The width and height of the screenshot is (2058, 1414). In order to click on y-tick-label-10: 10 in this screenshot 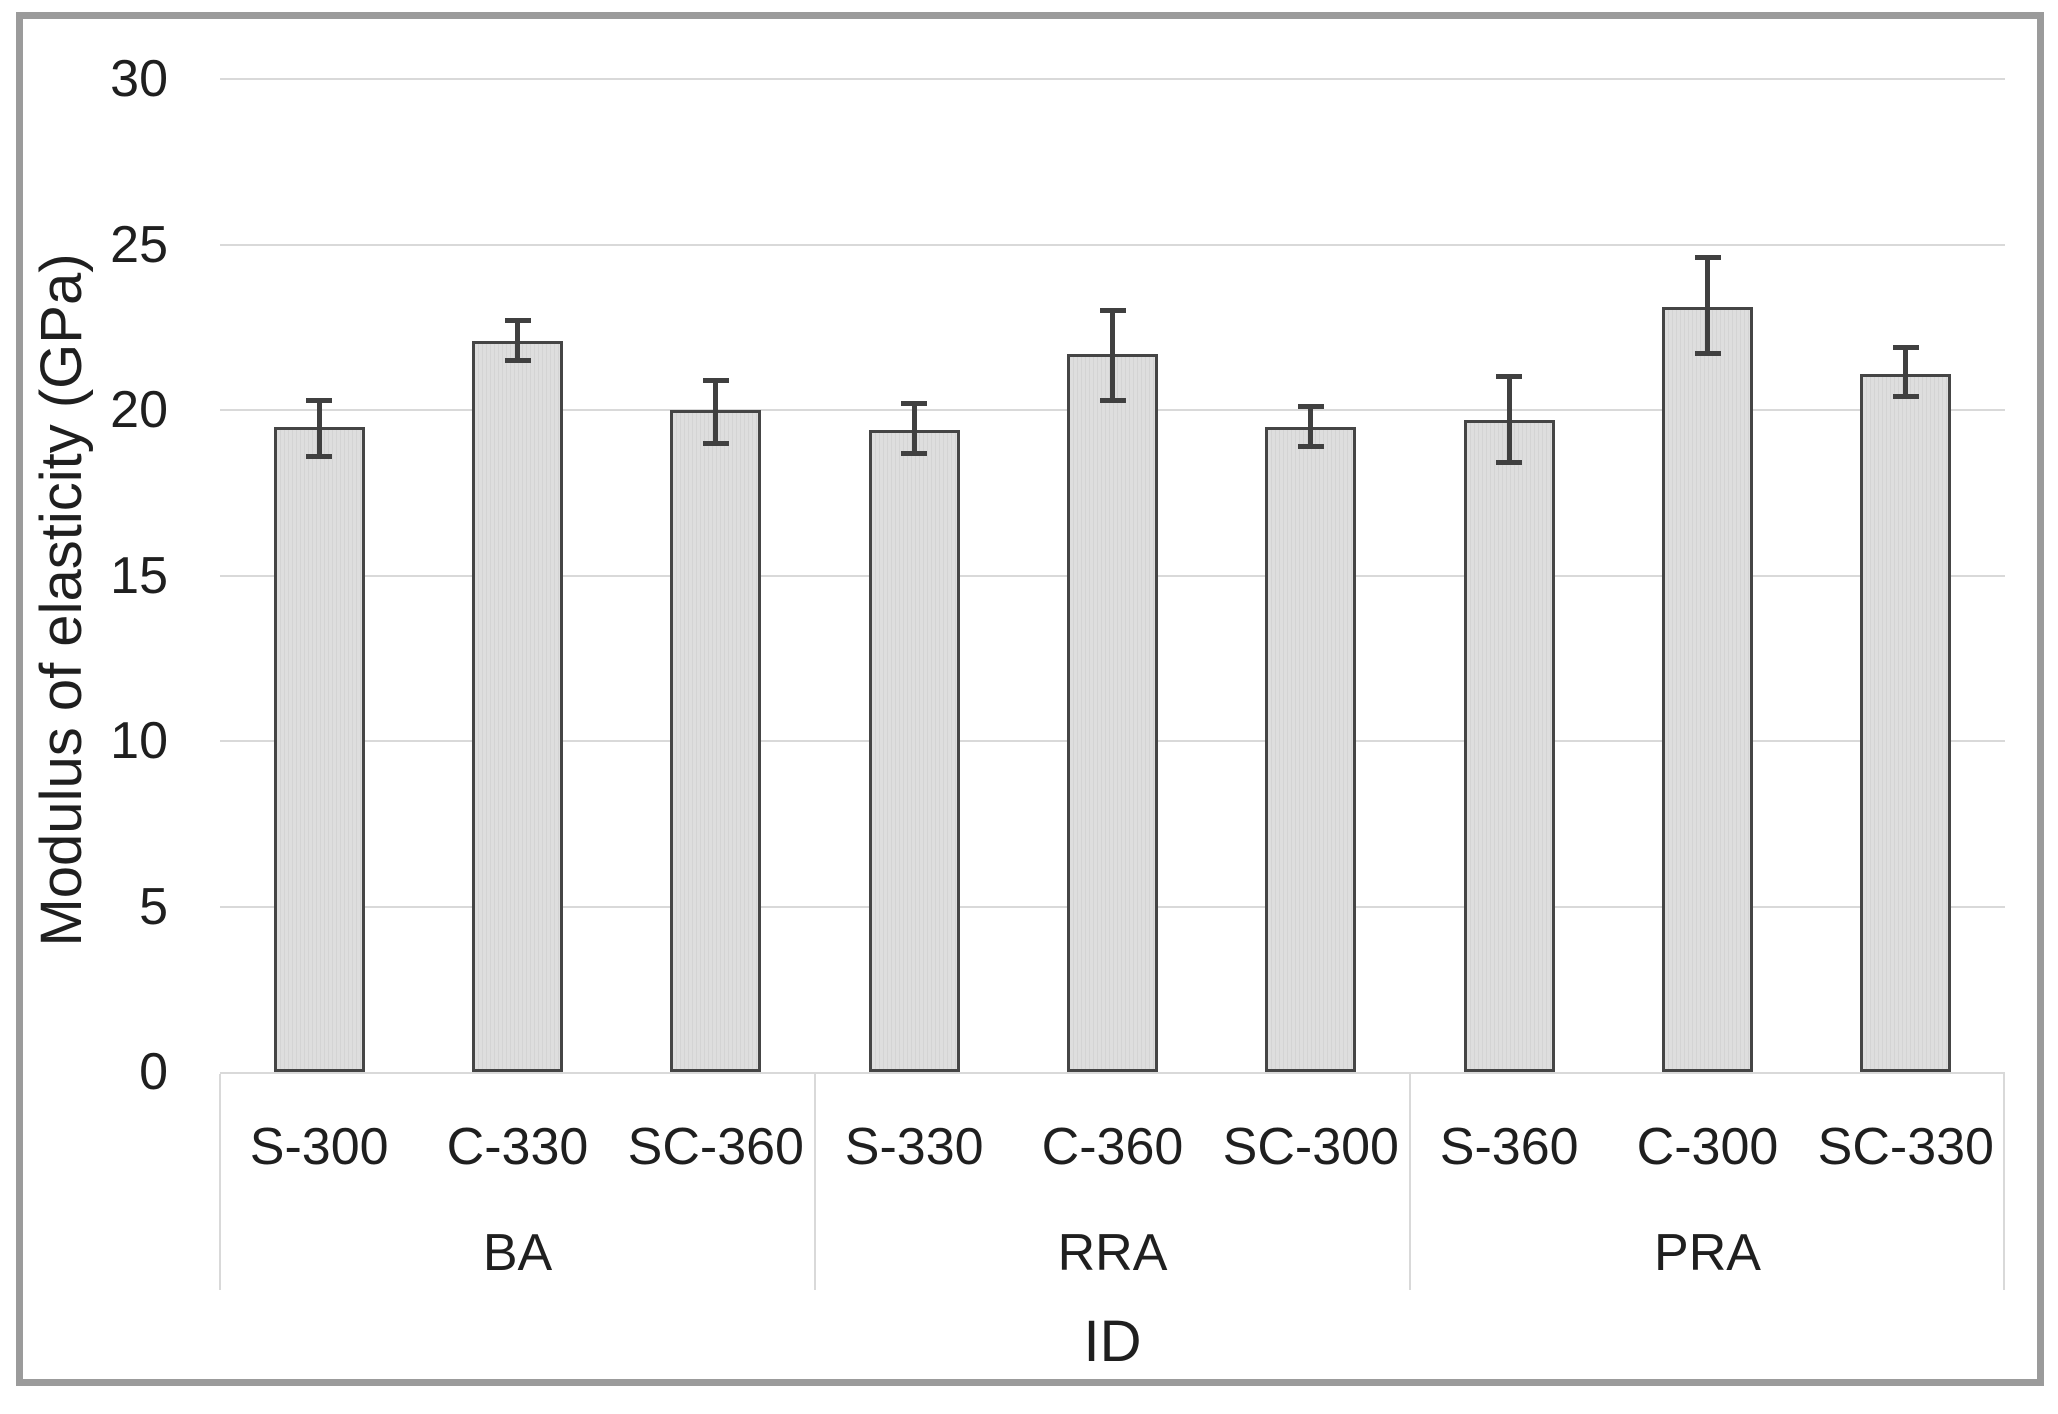, I will do `click(139, 741)`.